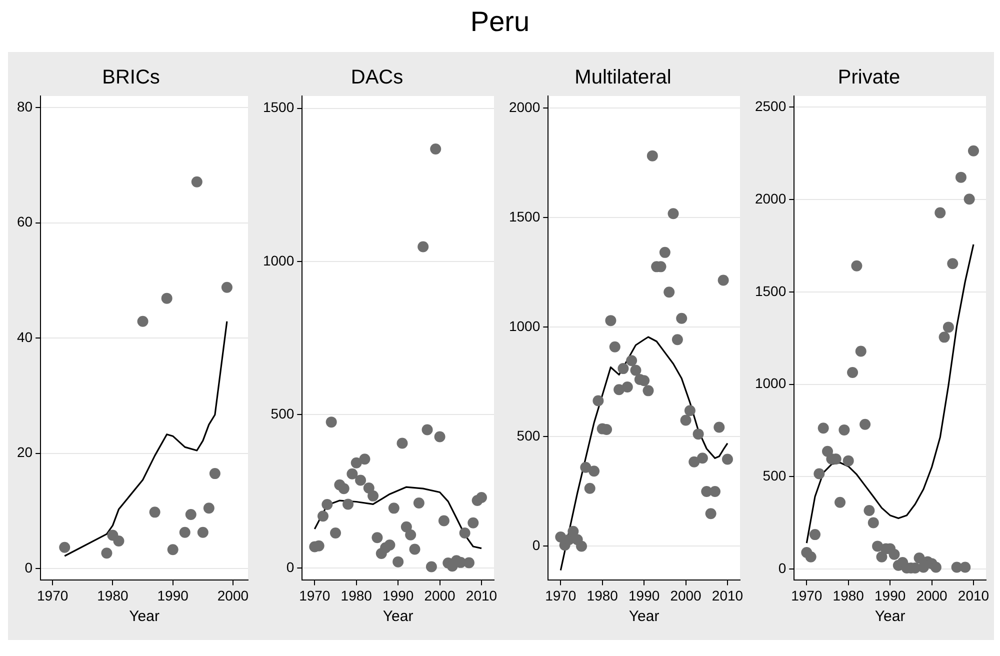 The image size is (1000, 656). I want to click on chart-title: BRICs, so click(131, 77).